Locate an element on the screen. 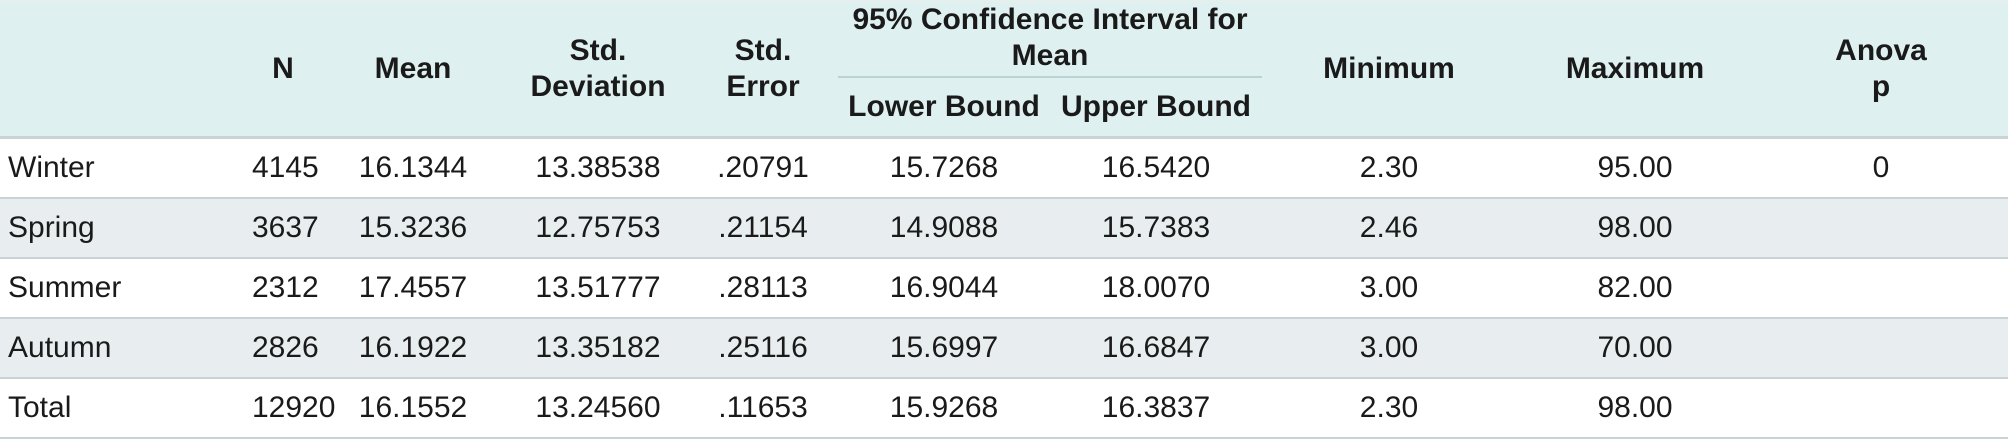  header-std-error-line1: Std. is located at coordinates (763, 50).